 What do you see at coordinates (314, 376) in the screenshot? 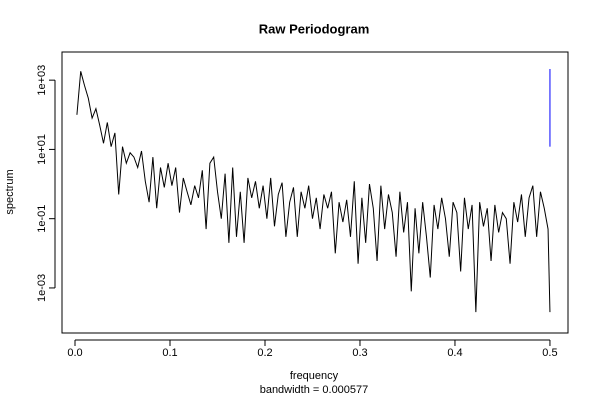
I see `x-axis-label: frequency` at bounding box center [314, 376].